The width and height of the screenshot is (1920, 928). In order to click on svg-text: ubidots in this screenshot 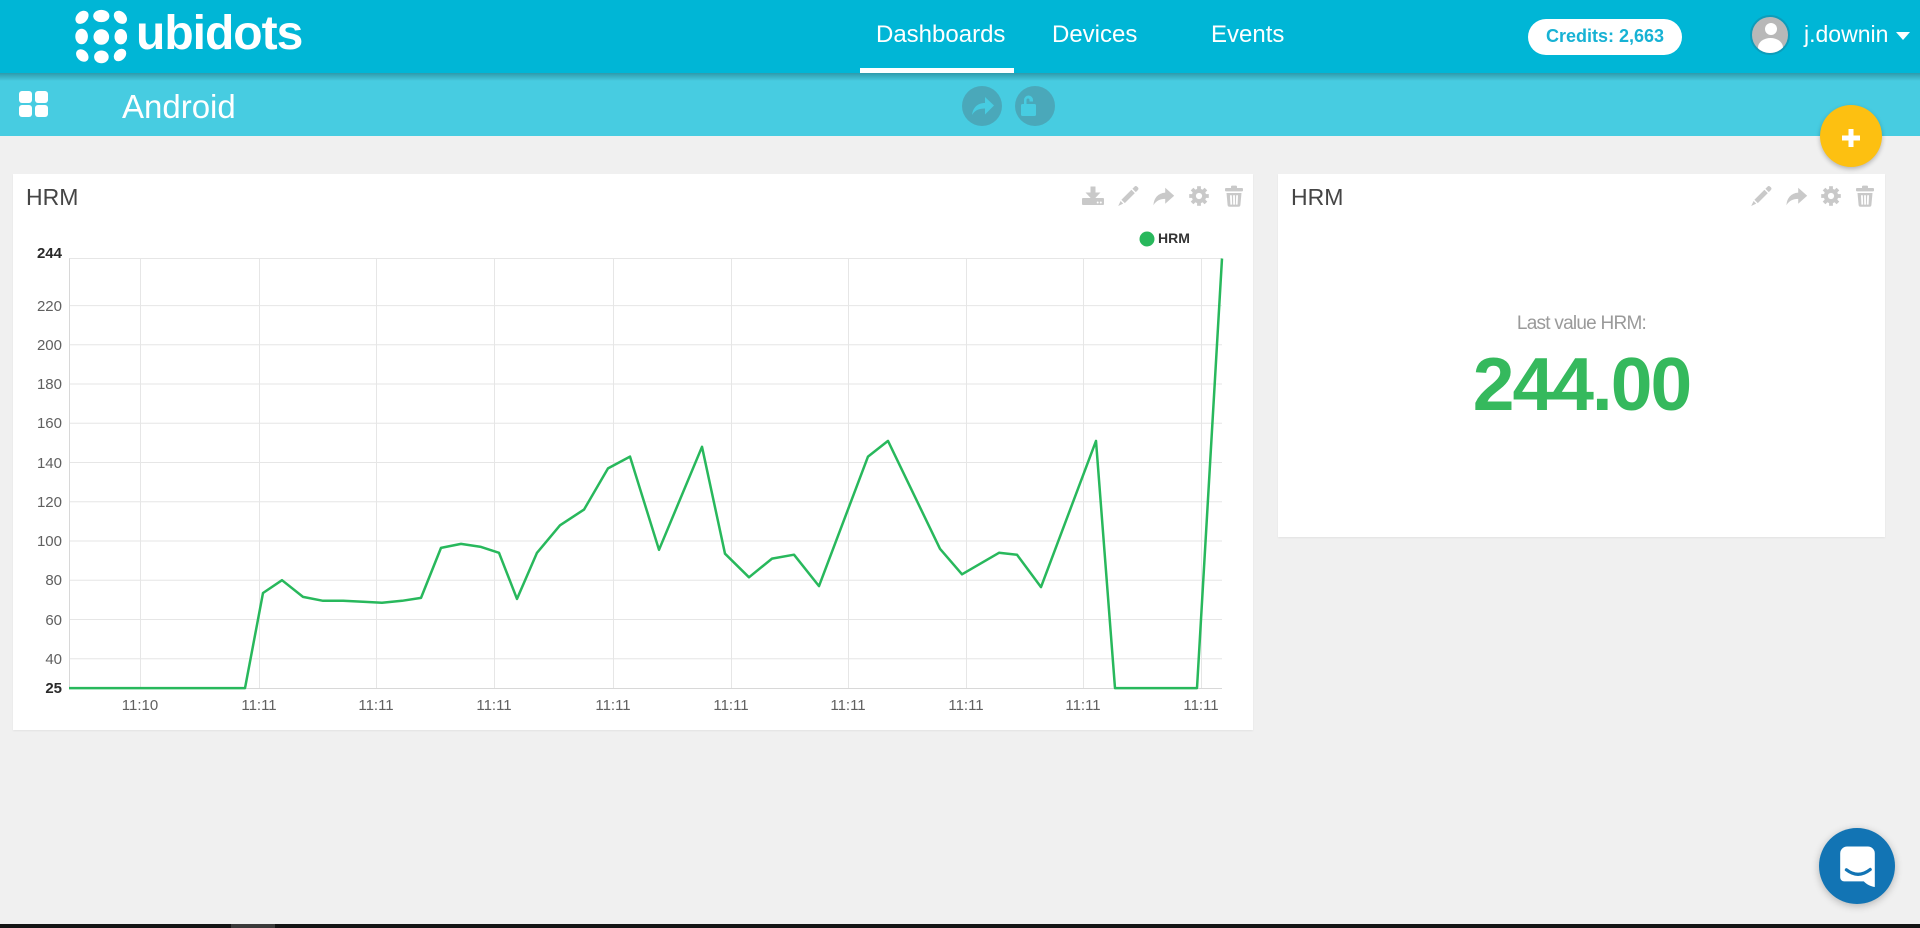, I will do `click(219, 33)`.